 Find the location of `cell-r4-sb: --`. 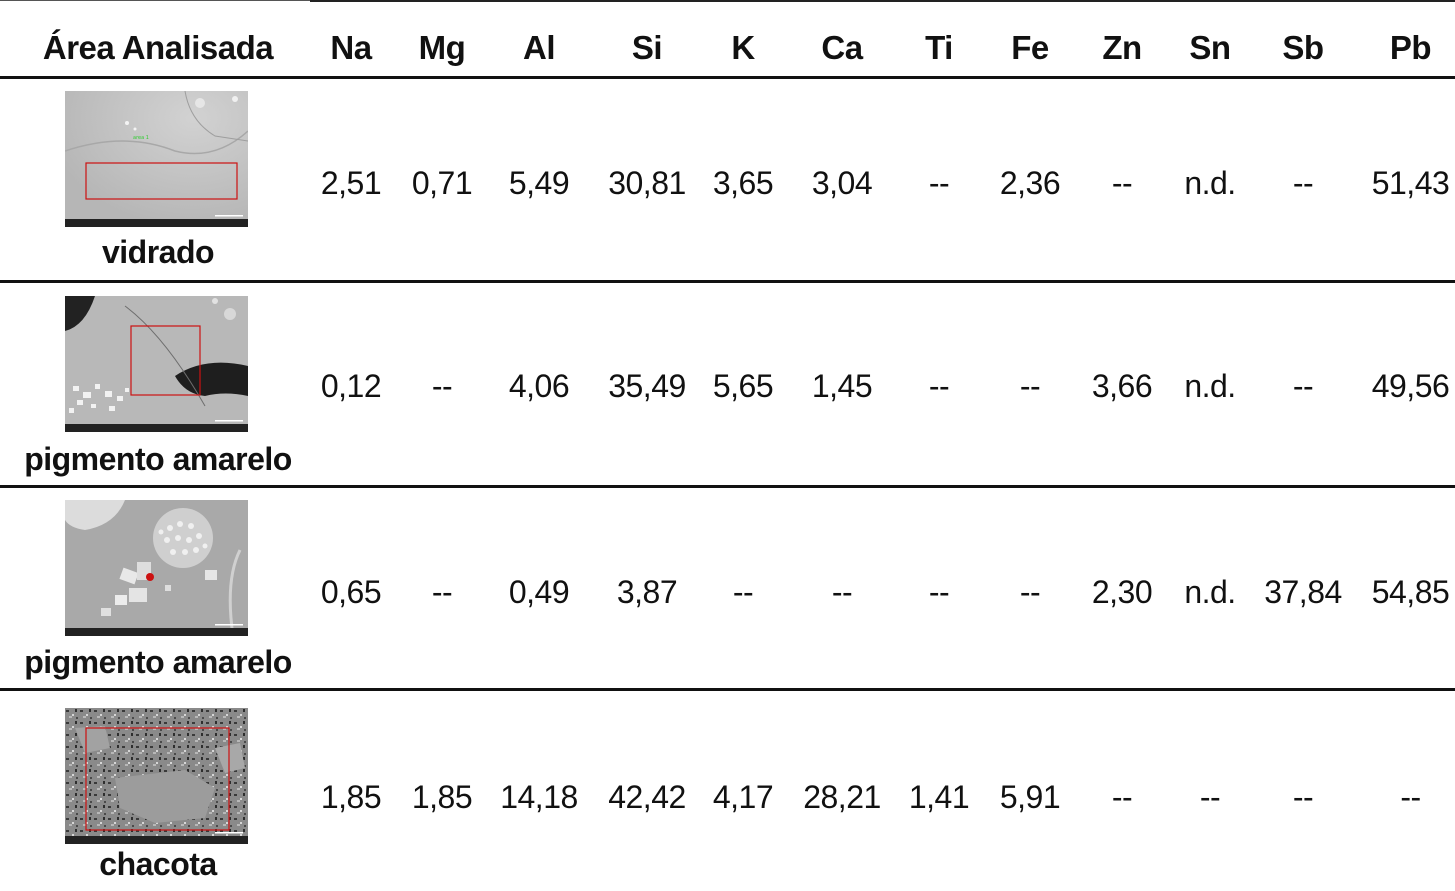

cell-r4-sb: -- is located at coordinates (1303, 797).